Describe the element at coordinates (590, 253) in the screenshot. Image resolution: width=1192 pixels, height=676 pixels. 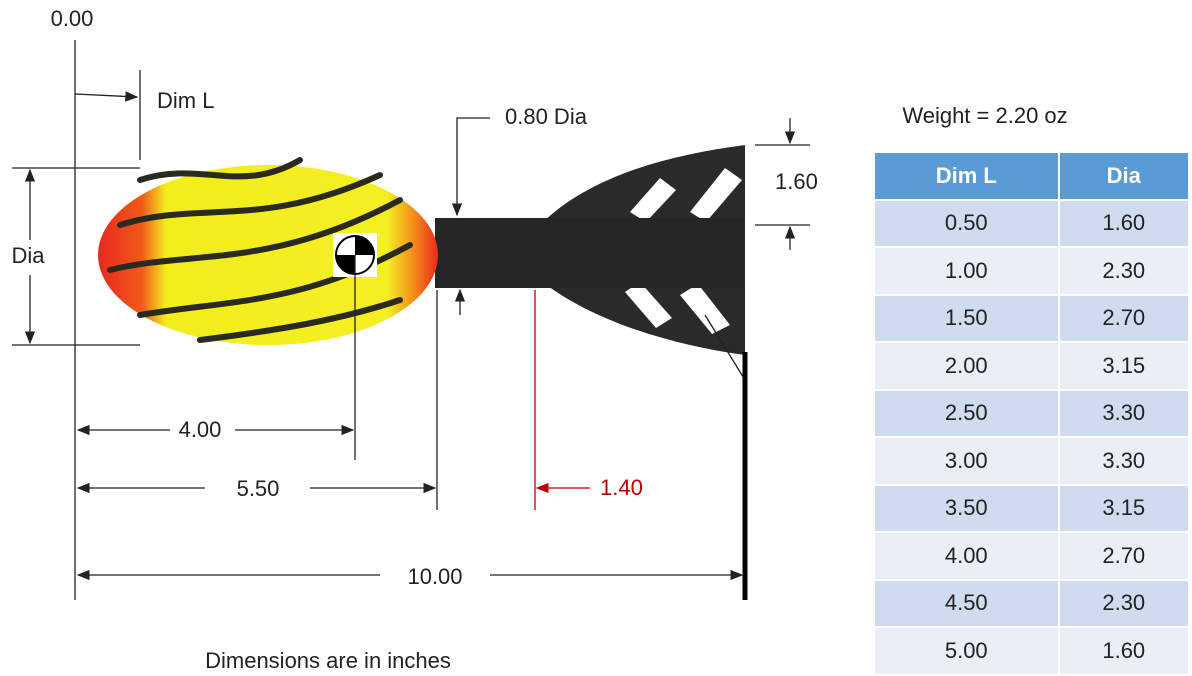
I see `shaft` at that location.